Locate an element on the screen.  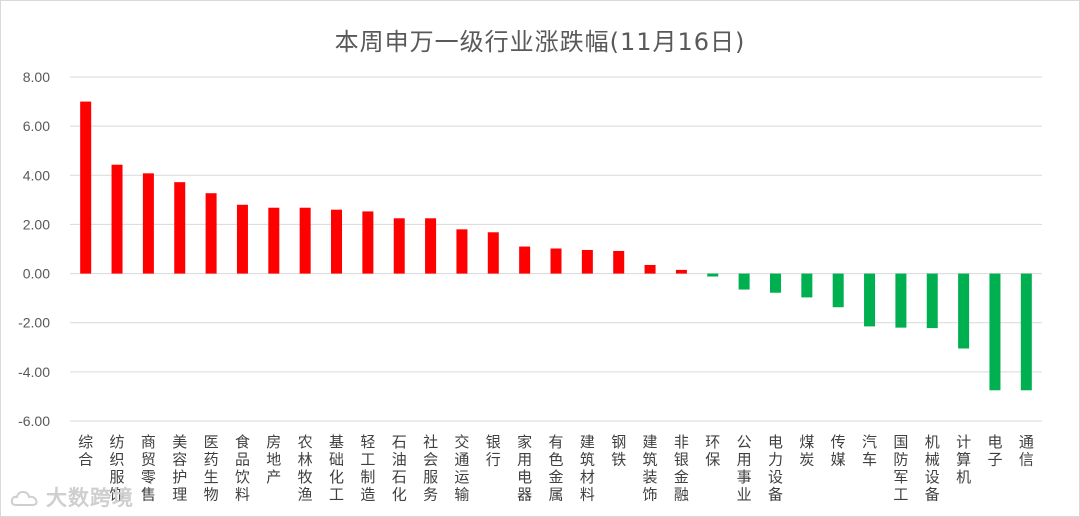
category-label: 食品饮料 is located at coordinates (242, 468).